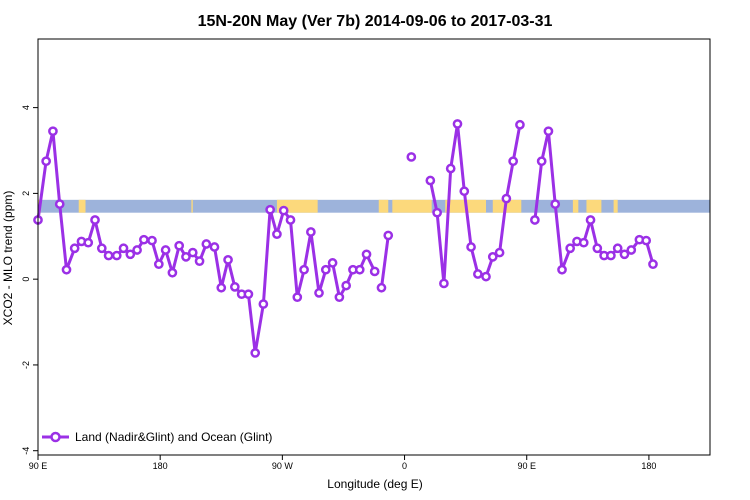  I want to click on y-tick-label: 4, so click(26, 107).